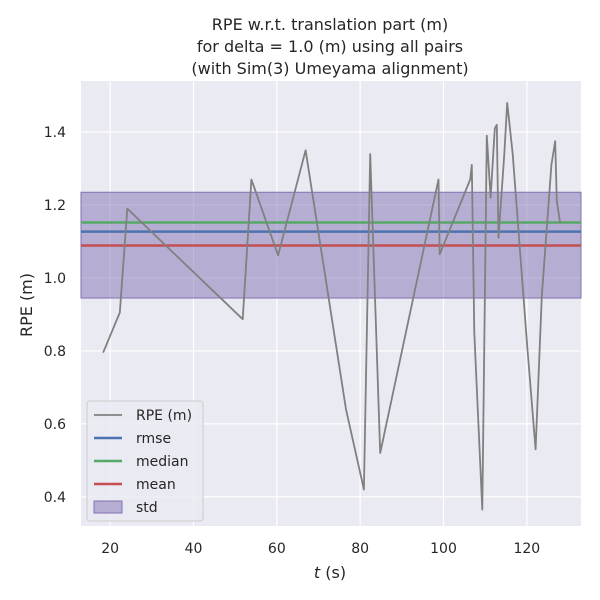 This screenshot has height=600, width=600. What do you see at coordinates (108, 507) in the screenshot?
I see `legend-swatch` at bounding box center [108, 507].